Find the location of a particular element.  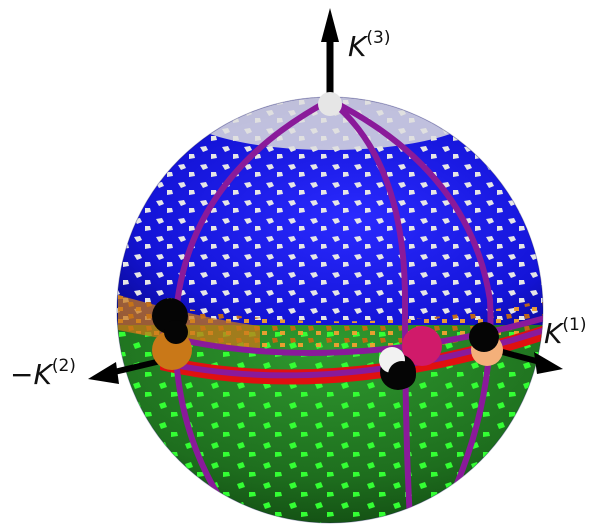

left-ball-group is located at coordinates (172, 334).